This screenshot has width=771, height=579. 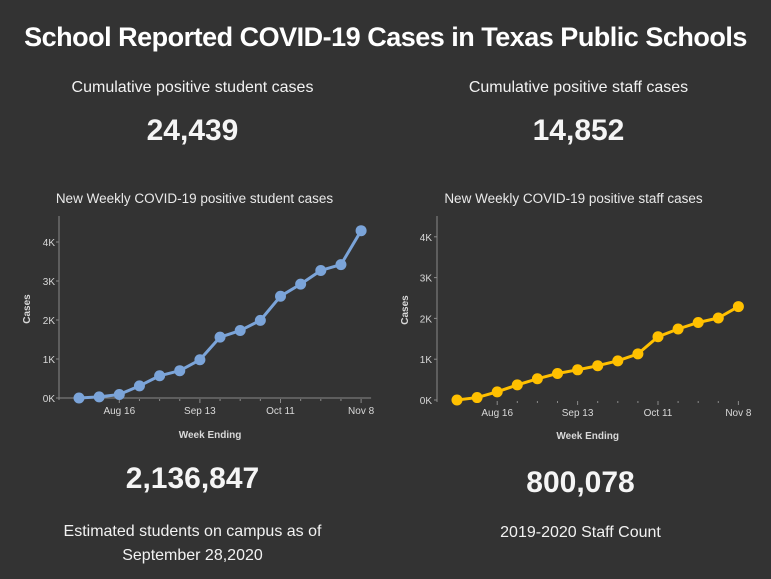 I want to click on students-on-campus-label-line1: Estimated students on campus as of, so click(x=192, y=531).